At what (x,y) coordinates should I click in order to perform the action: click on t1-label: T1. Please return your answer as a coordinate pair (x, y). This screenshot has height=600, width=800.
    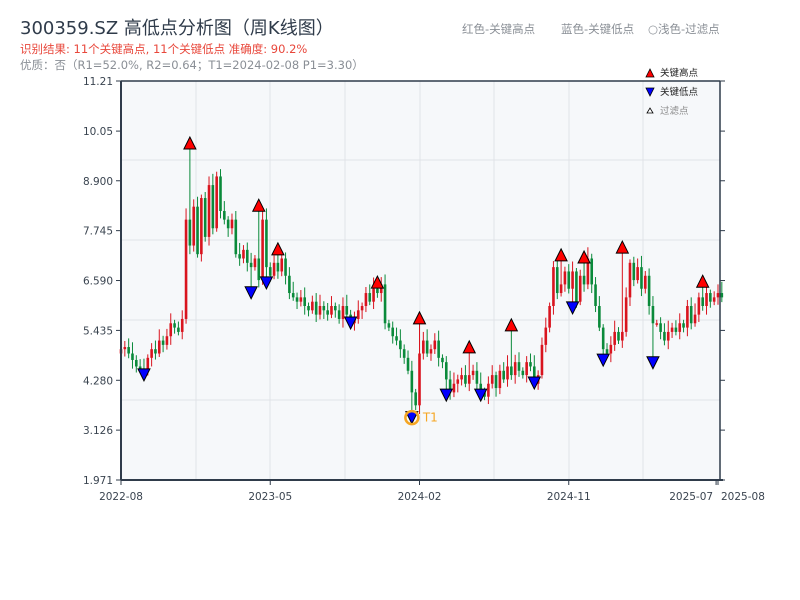
    Looking at the image, I should click on (430, 418).